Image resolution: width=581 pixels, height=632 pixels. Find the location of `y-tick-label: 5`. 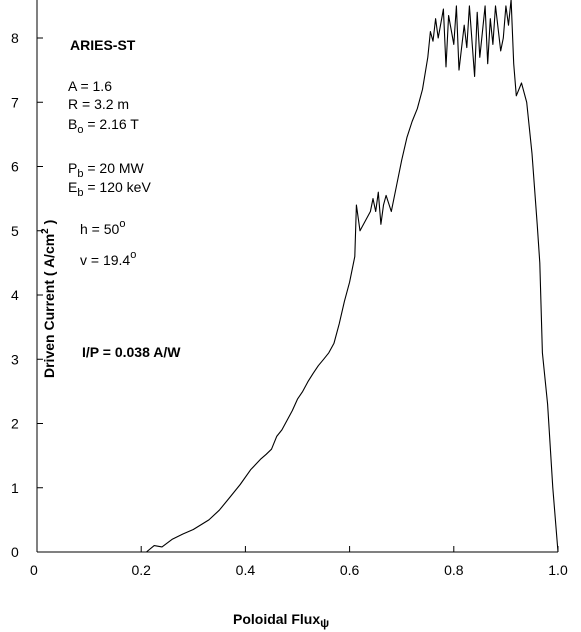

y-tick-label: 5 is located at coordinates (15, 231).